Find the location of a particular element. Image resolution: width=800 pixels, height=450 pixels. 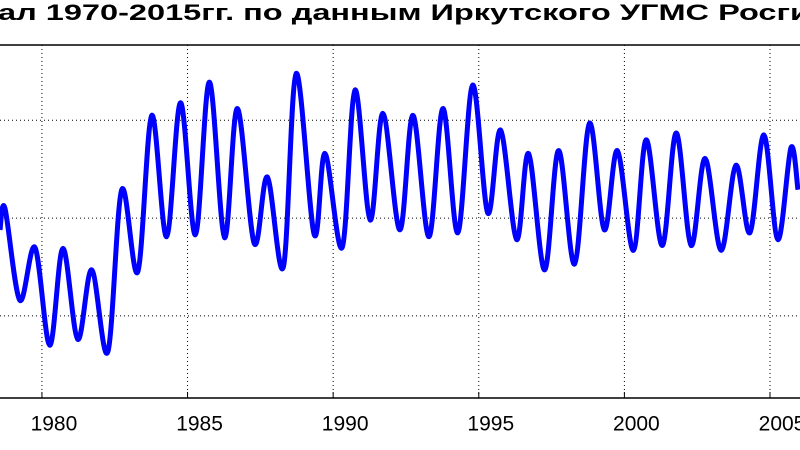

x-tick-label: 1990 is located at coordinates (345, 424).